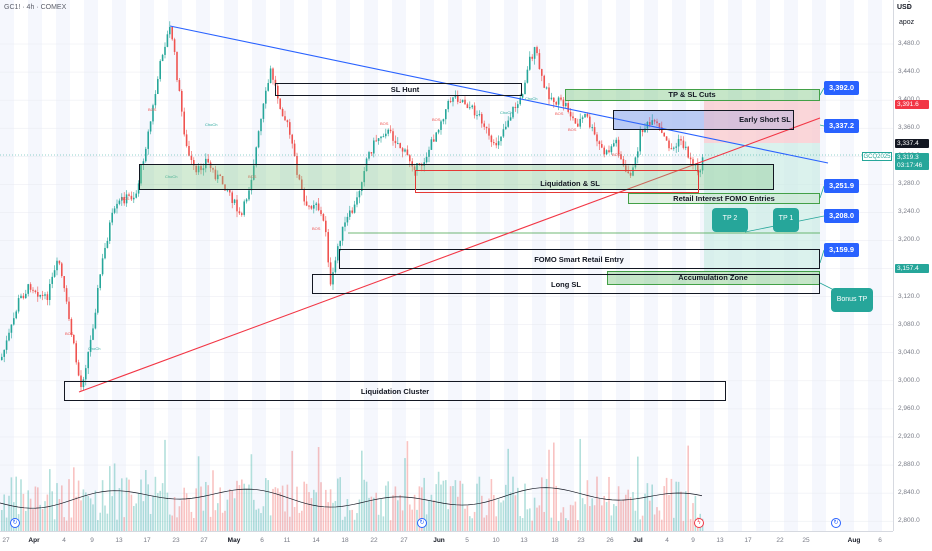 The width and height of the screenshot is (932, 551). What do you see at coordinates (456, 177) in the screenshot?
I see `liquidation-sl-zone` at bounding box center [456, 177].